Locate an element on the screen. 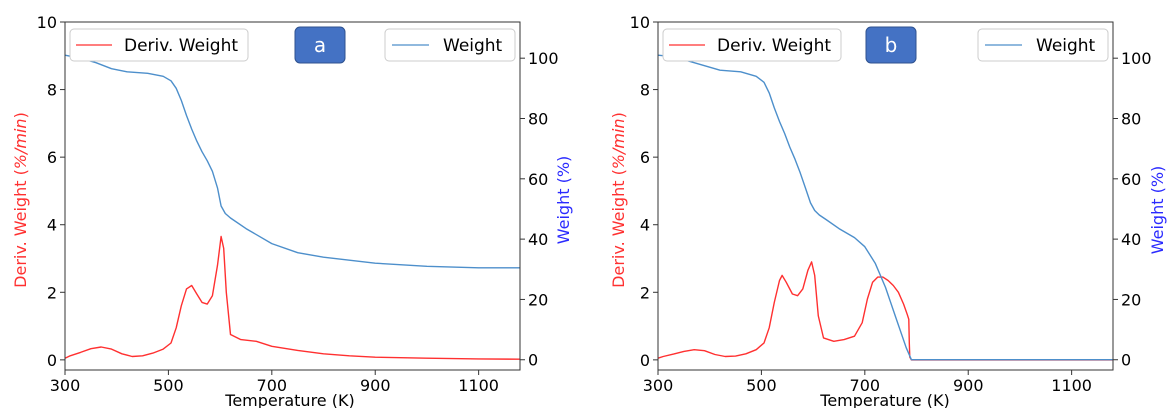 The width and height of the screenshot is (1169, 408). panel-b-ylabel-unit: %/min is located at coordinates (618, 143).